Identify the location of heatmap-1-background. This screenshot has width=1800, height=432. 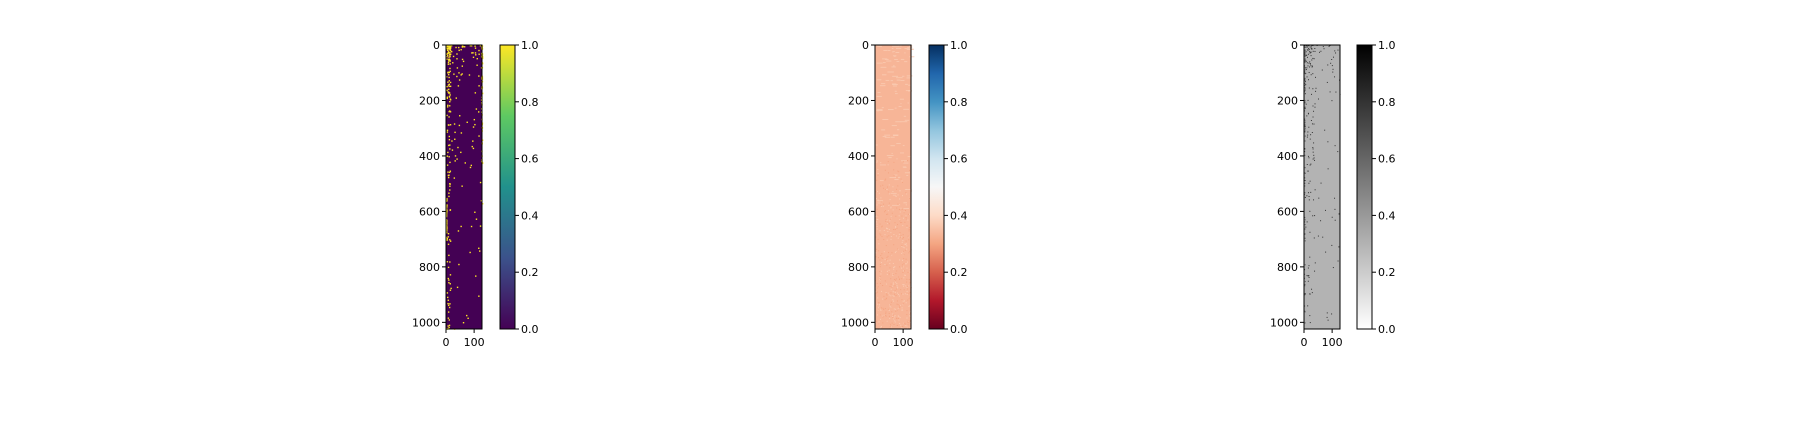
(464, 187).